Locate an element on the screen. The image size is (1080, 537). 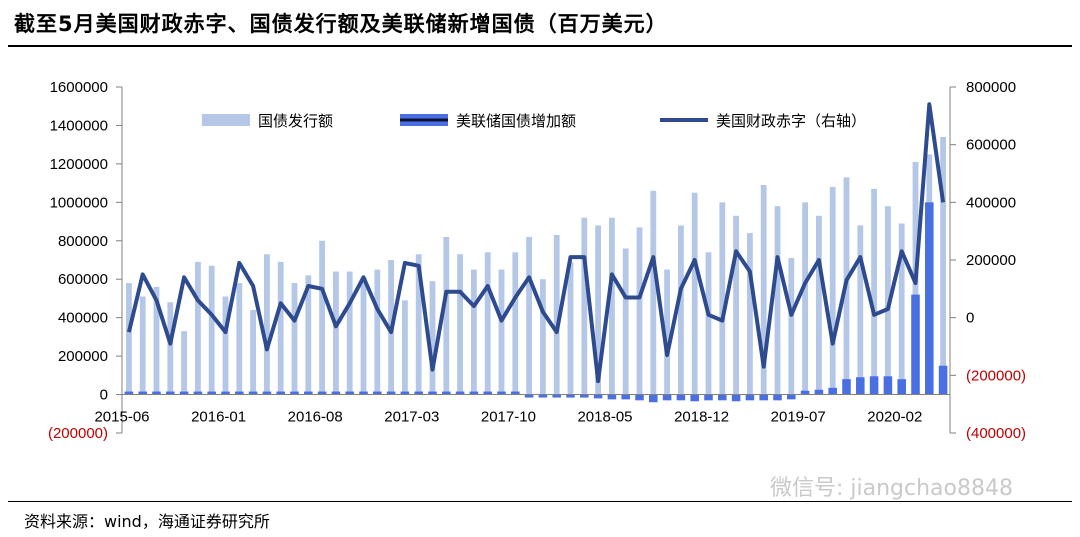
x-tick-label: 2018-05 is located at coordinates (604, 417).